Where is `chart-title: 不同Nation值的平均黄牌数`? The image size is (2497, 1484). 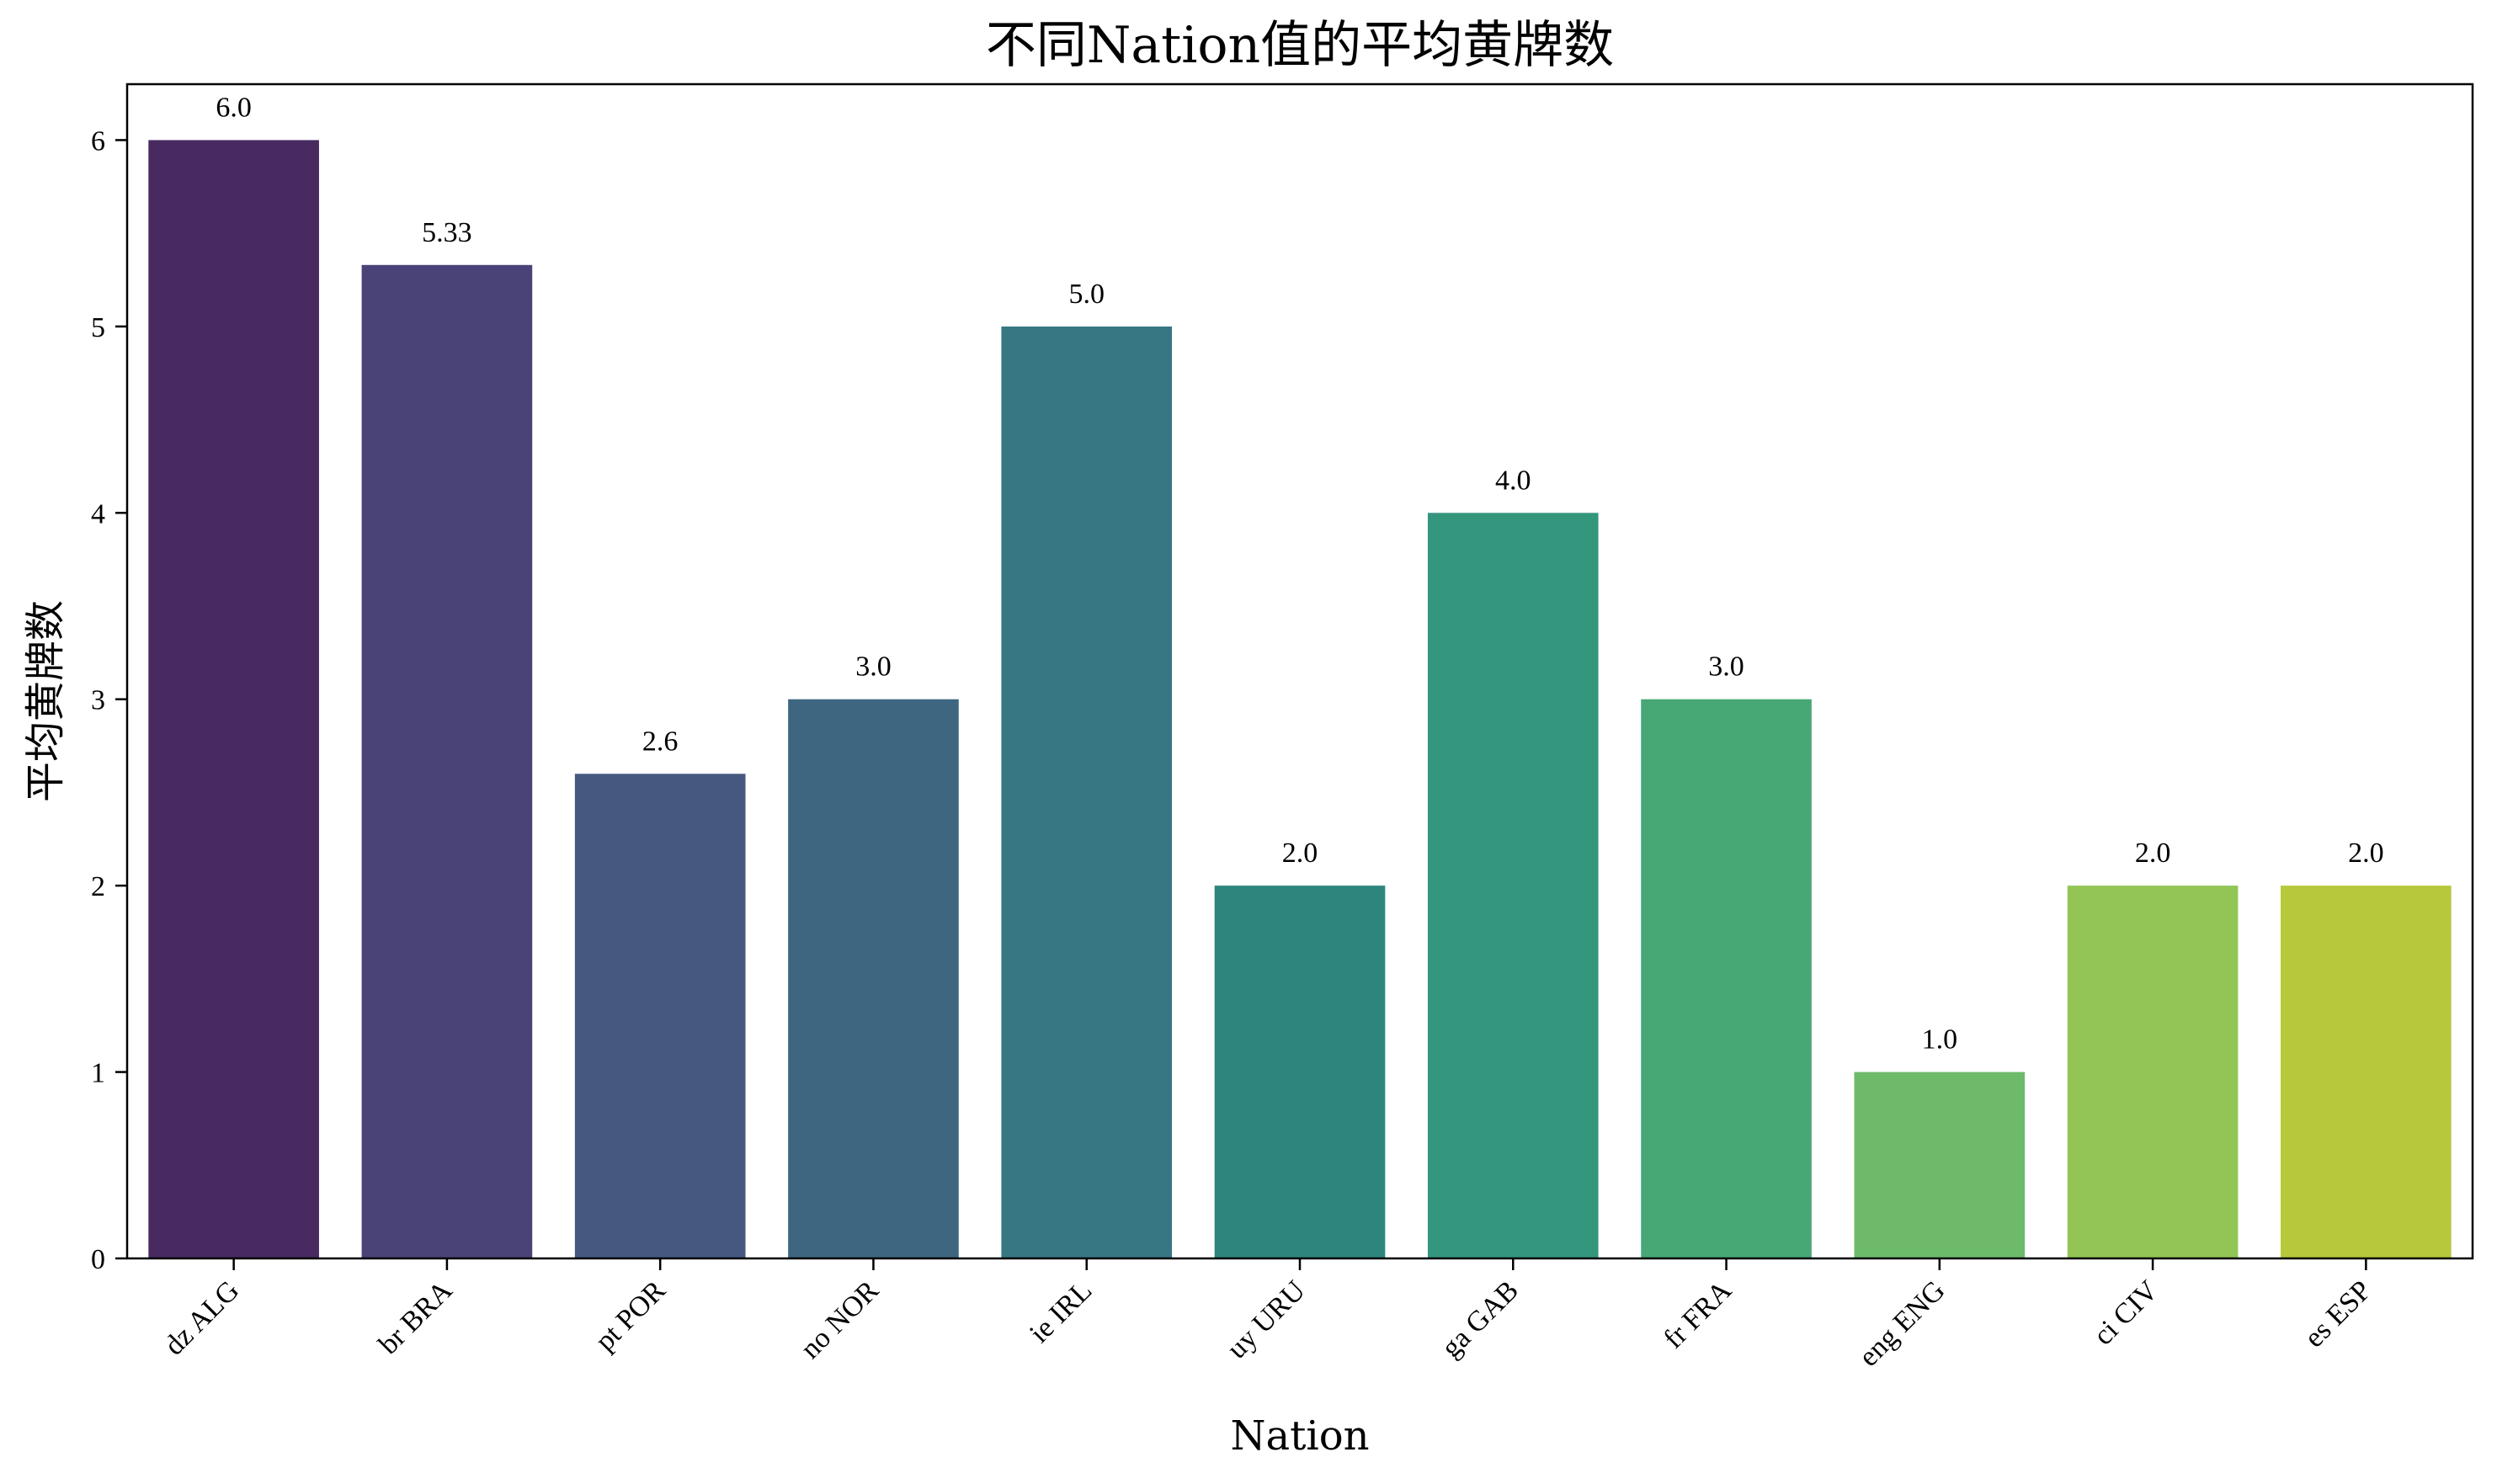
chart-title: 不同Nation值的平均黄牌数 is located at coordinates (1300, 45).